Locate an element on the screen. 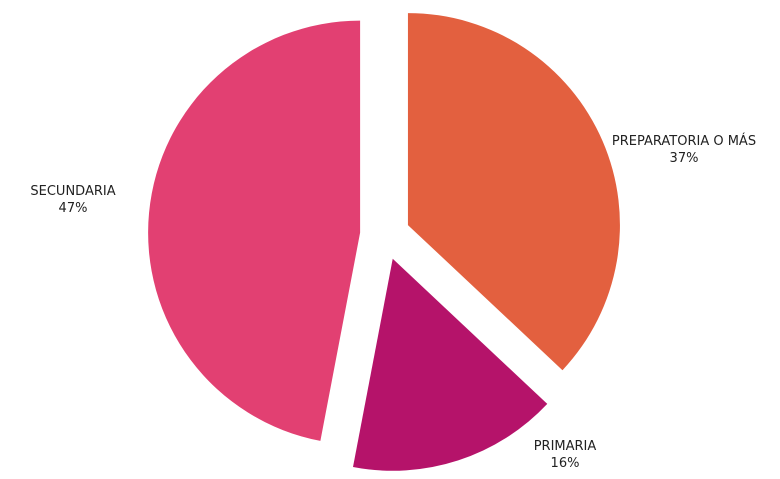 The height and width of the screenshot is (479, 780). slice-label: PRIMARIA 16% is located at coordinates (565, 455).